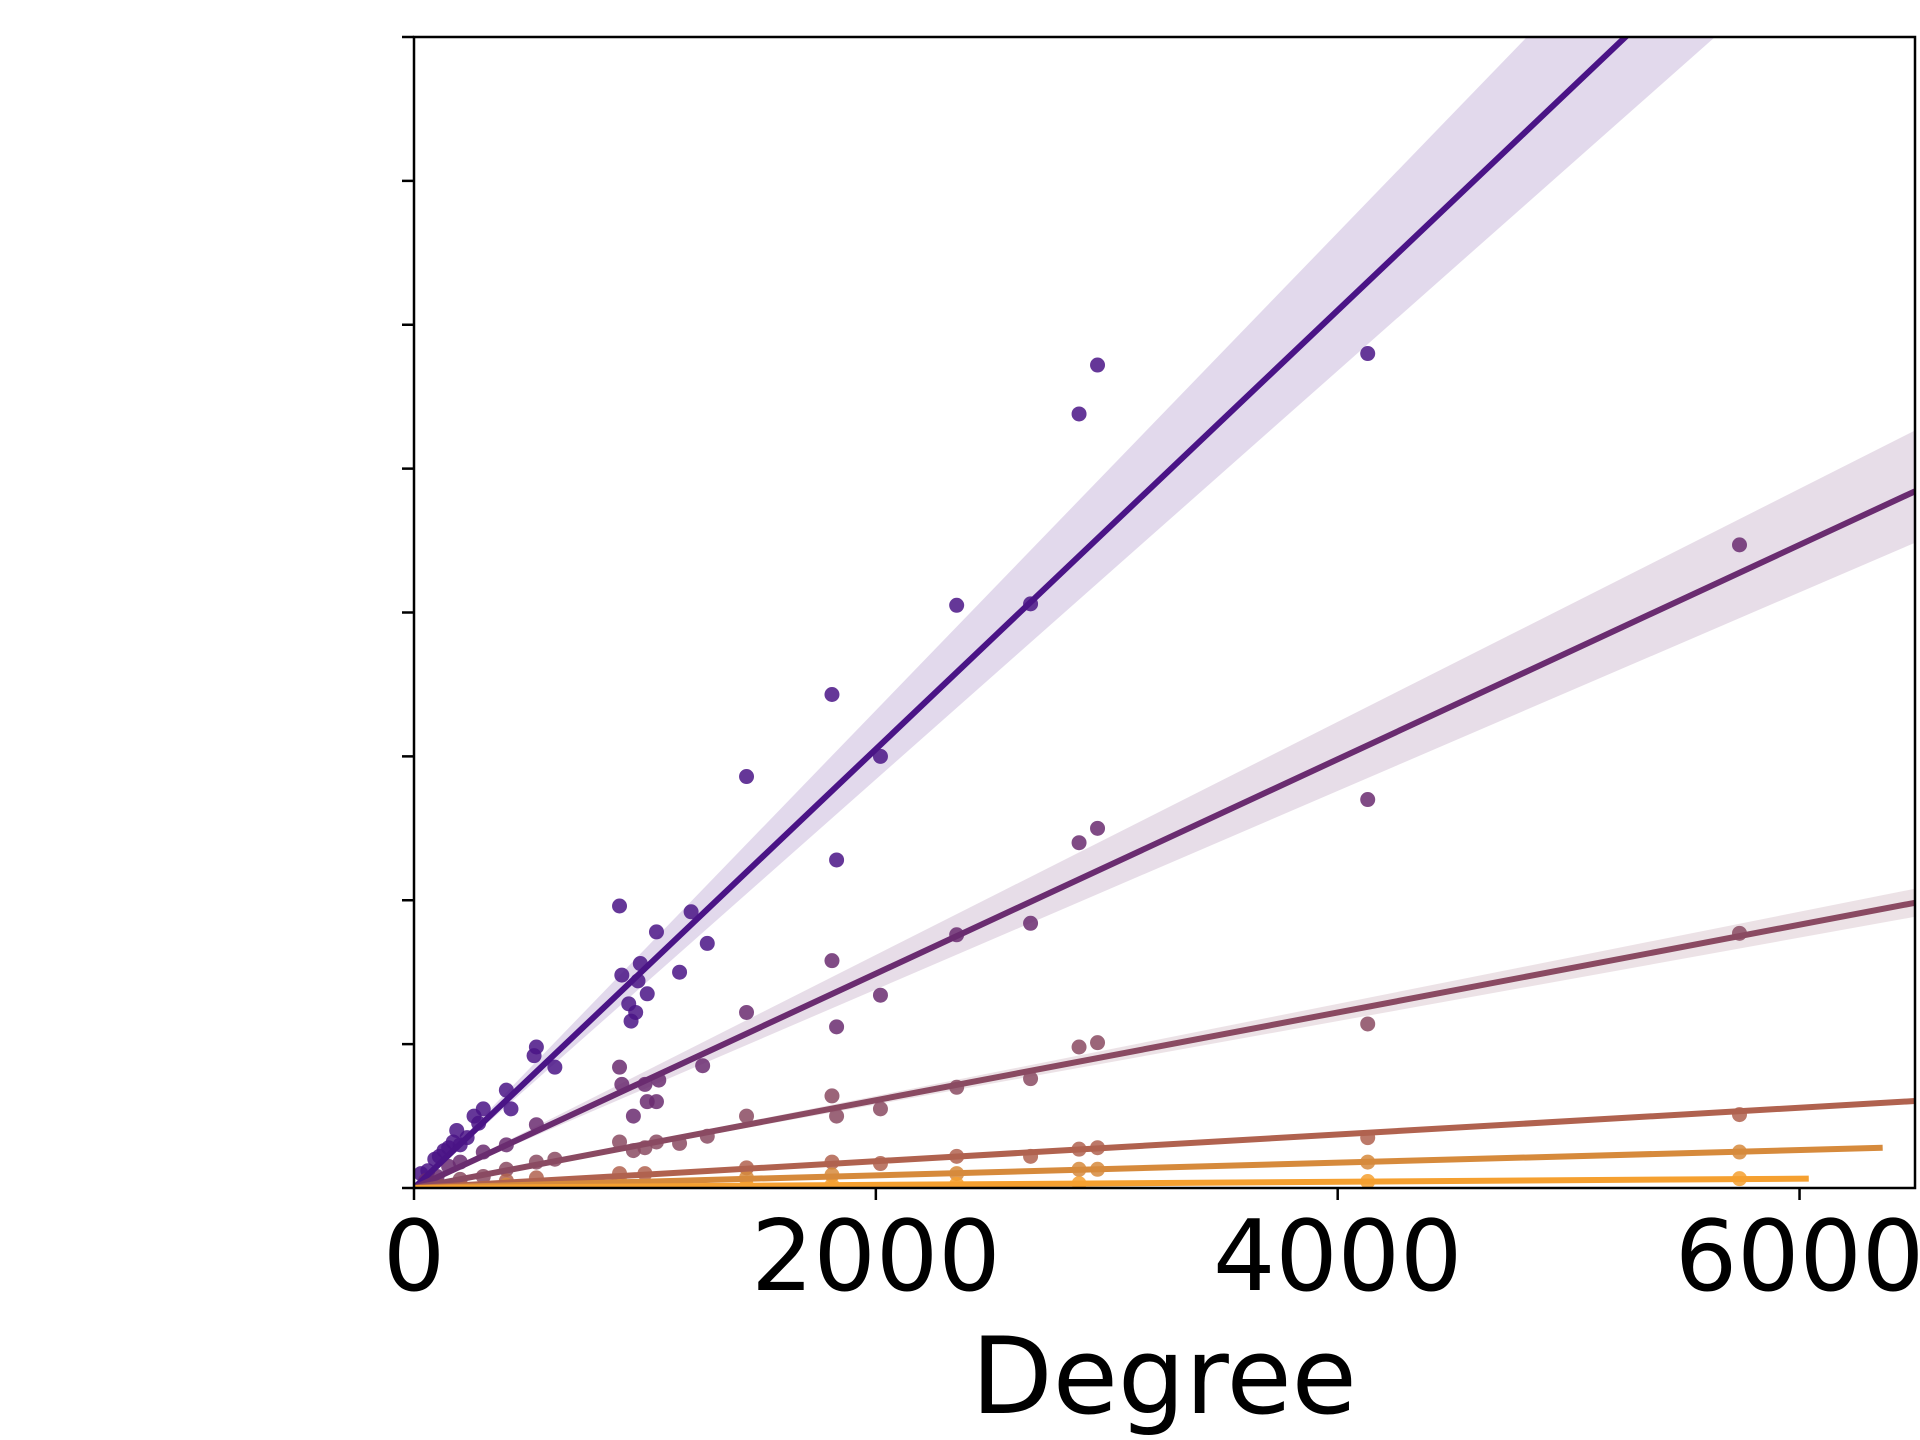 The image size is (1920, 1440). What do you see at coordinates (1797, 1257) in the screenshot?
I see `x-tick-label-3: 6000` at bounding box center [1797, 1257].